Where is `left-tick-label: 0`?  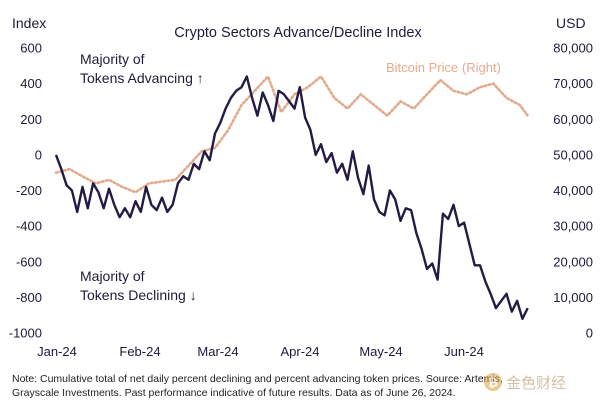 left-tick-label: 0 is located at coordinates (38, 154).